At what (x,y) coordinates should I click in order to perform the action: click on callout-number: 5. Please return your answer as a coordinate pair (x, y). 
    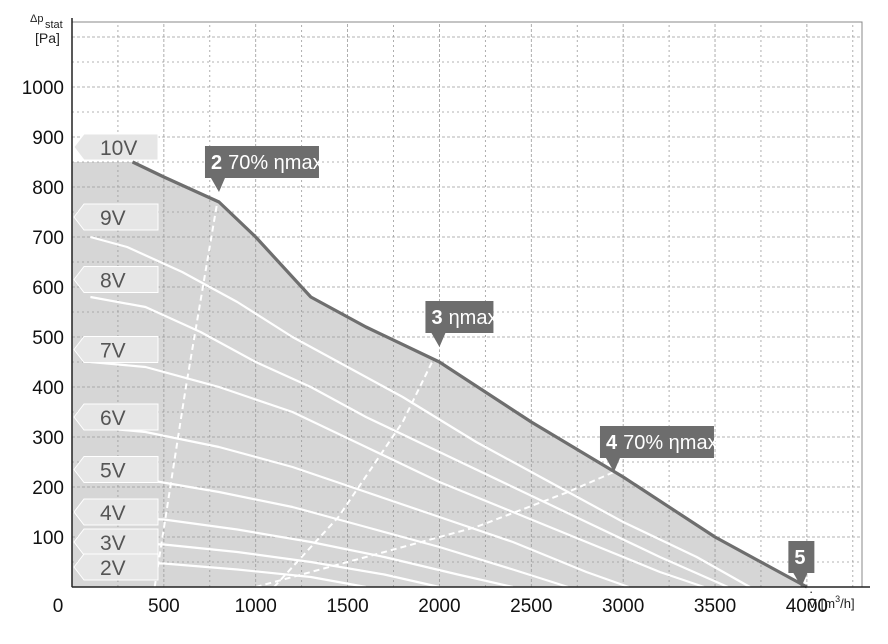
    Looking at the image, I should click on (799, 558).